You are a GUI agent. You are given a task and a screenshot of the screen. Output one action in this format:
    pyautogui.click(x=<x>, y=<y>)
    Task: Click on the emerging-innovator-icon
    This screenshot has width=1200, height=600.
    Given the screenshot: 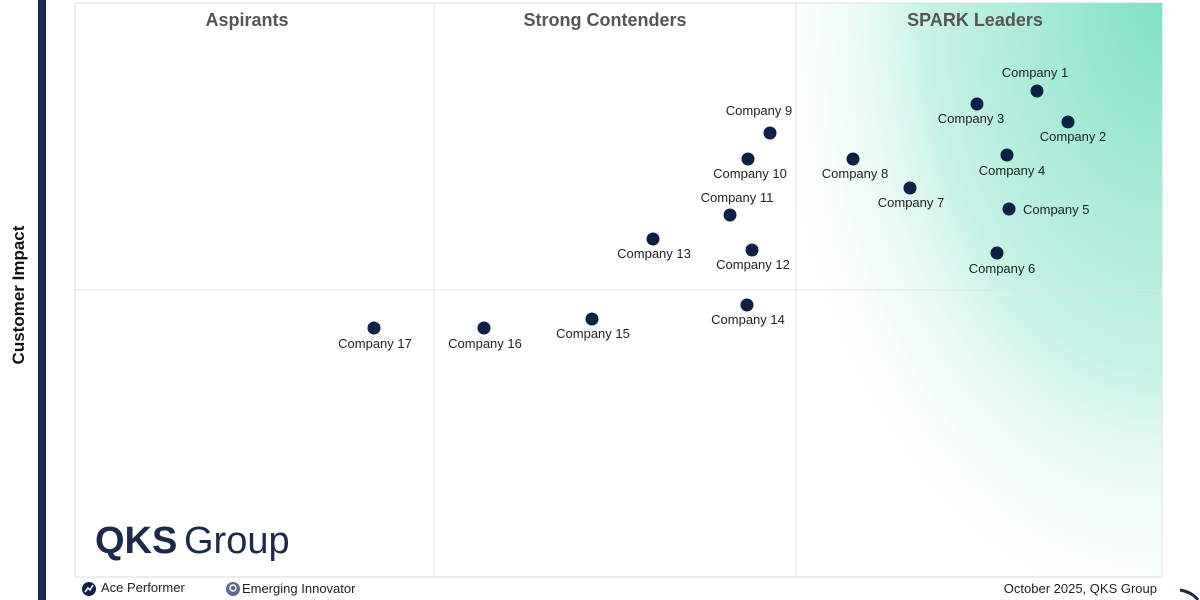 What is the action you would take?
    pyautogui.click(x=233, y=589)
    